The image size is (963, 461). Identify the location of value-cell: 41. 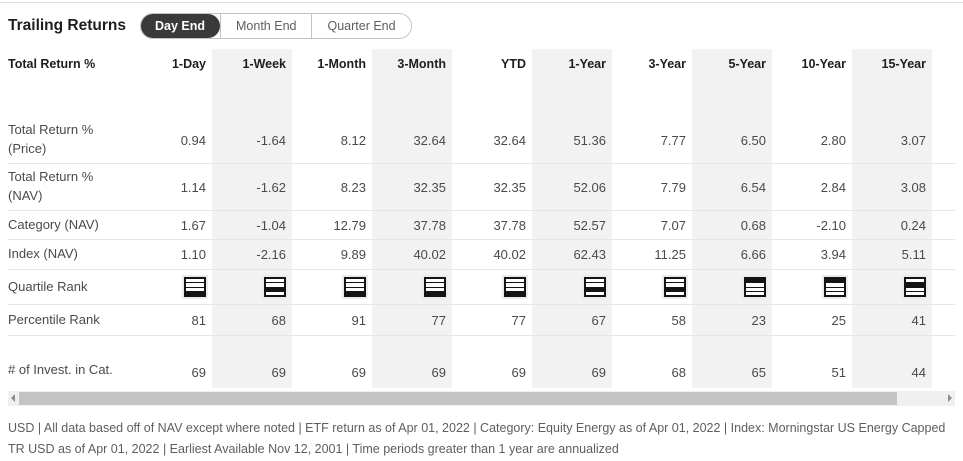
(892, 320).